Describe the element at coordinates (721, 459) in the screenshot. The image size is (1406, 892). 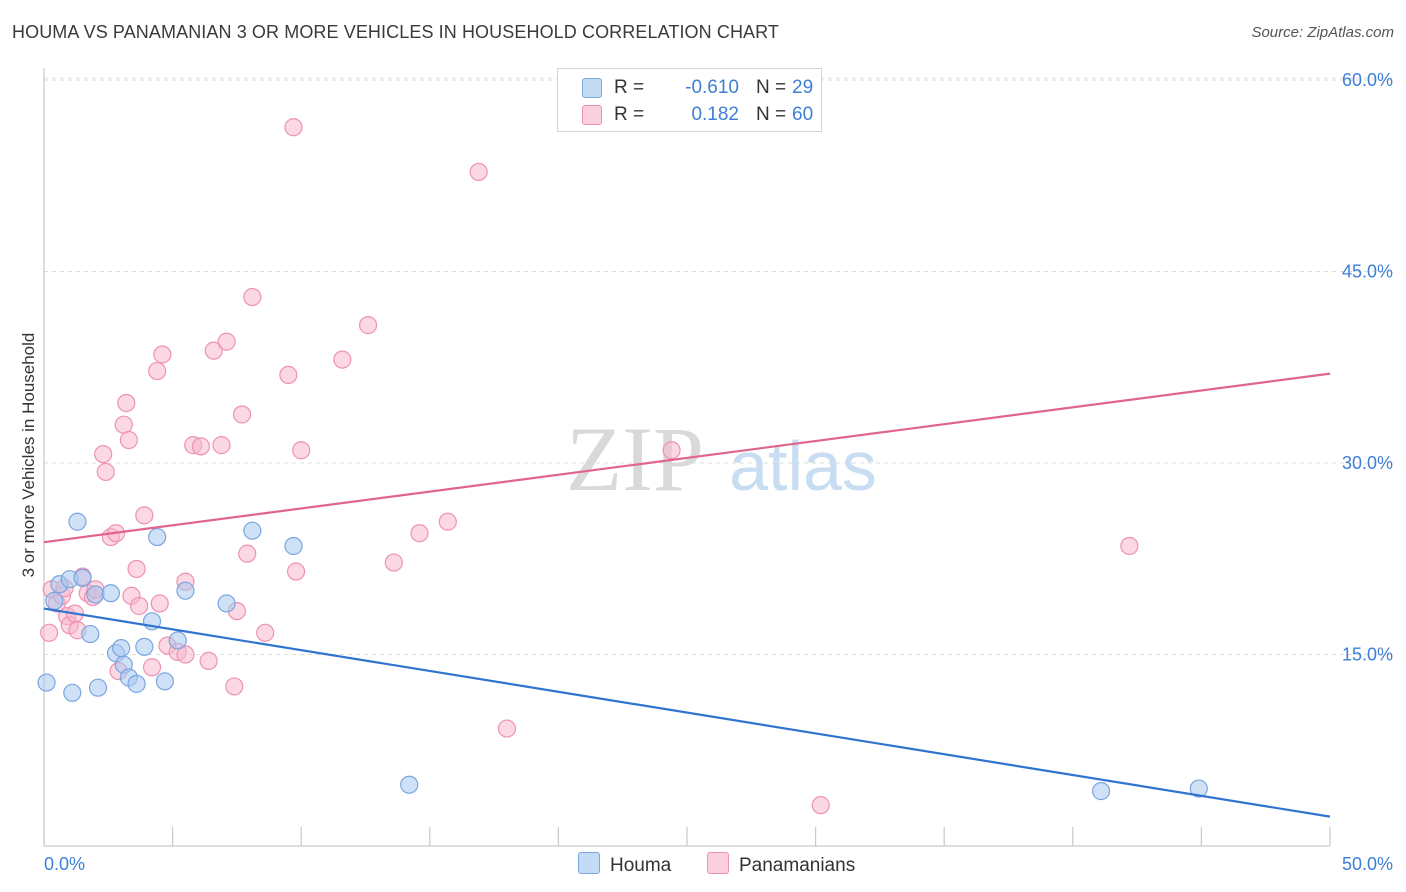
I see `watermark: ZIP atlas` at that location.